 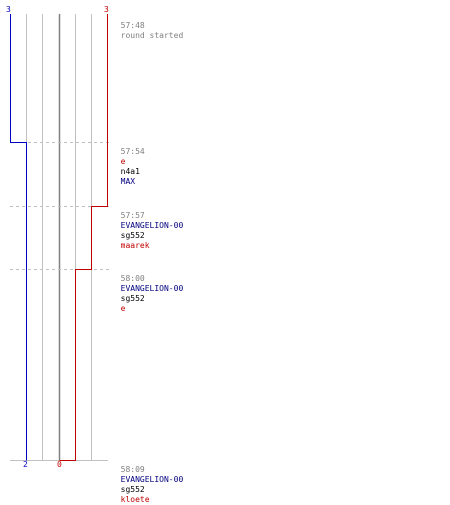 I want to click on blue-count-start: 3, so click(x=8, y=9).